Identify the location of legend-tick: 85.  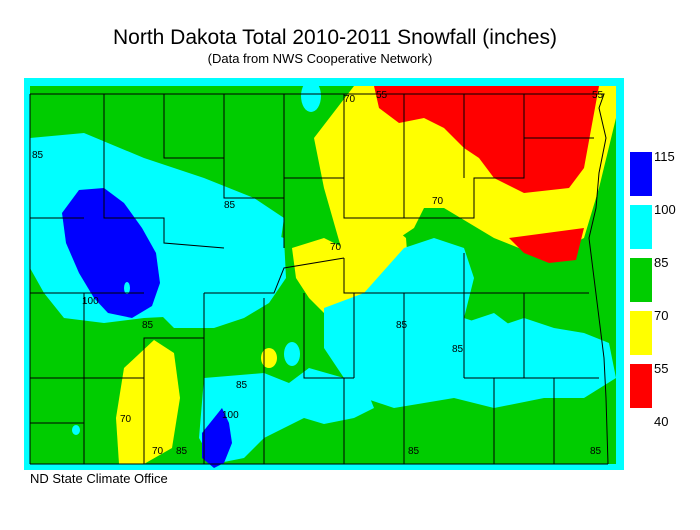
(661, 262).